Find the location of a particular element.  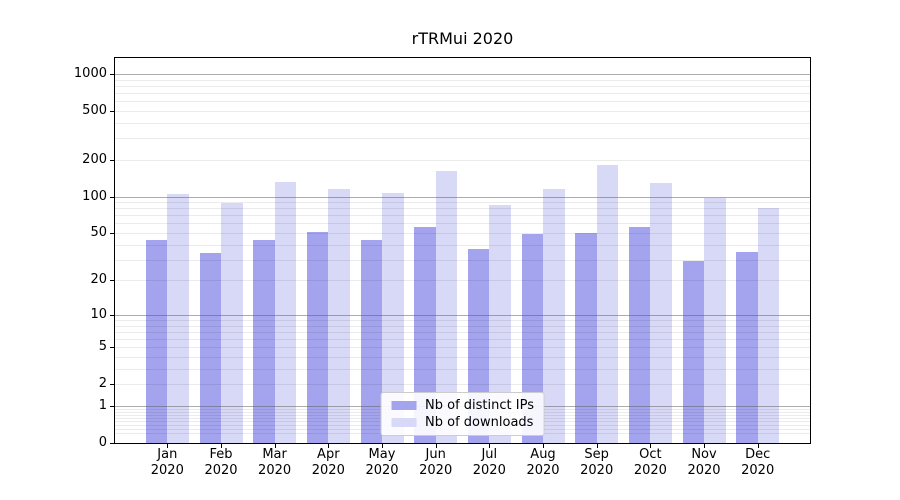

x-tick-label: Apr 2020 is located at coordinates (328, 462).